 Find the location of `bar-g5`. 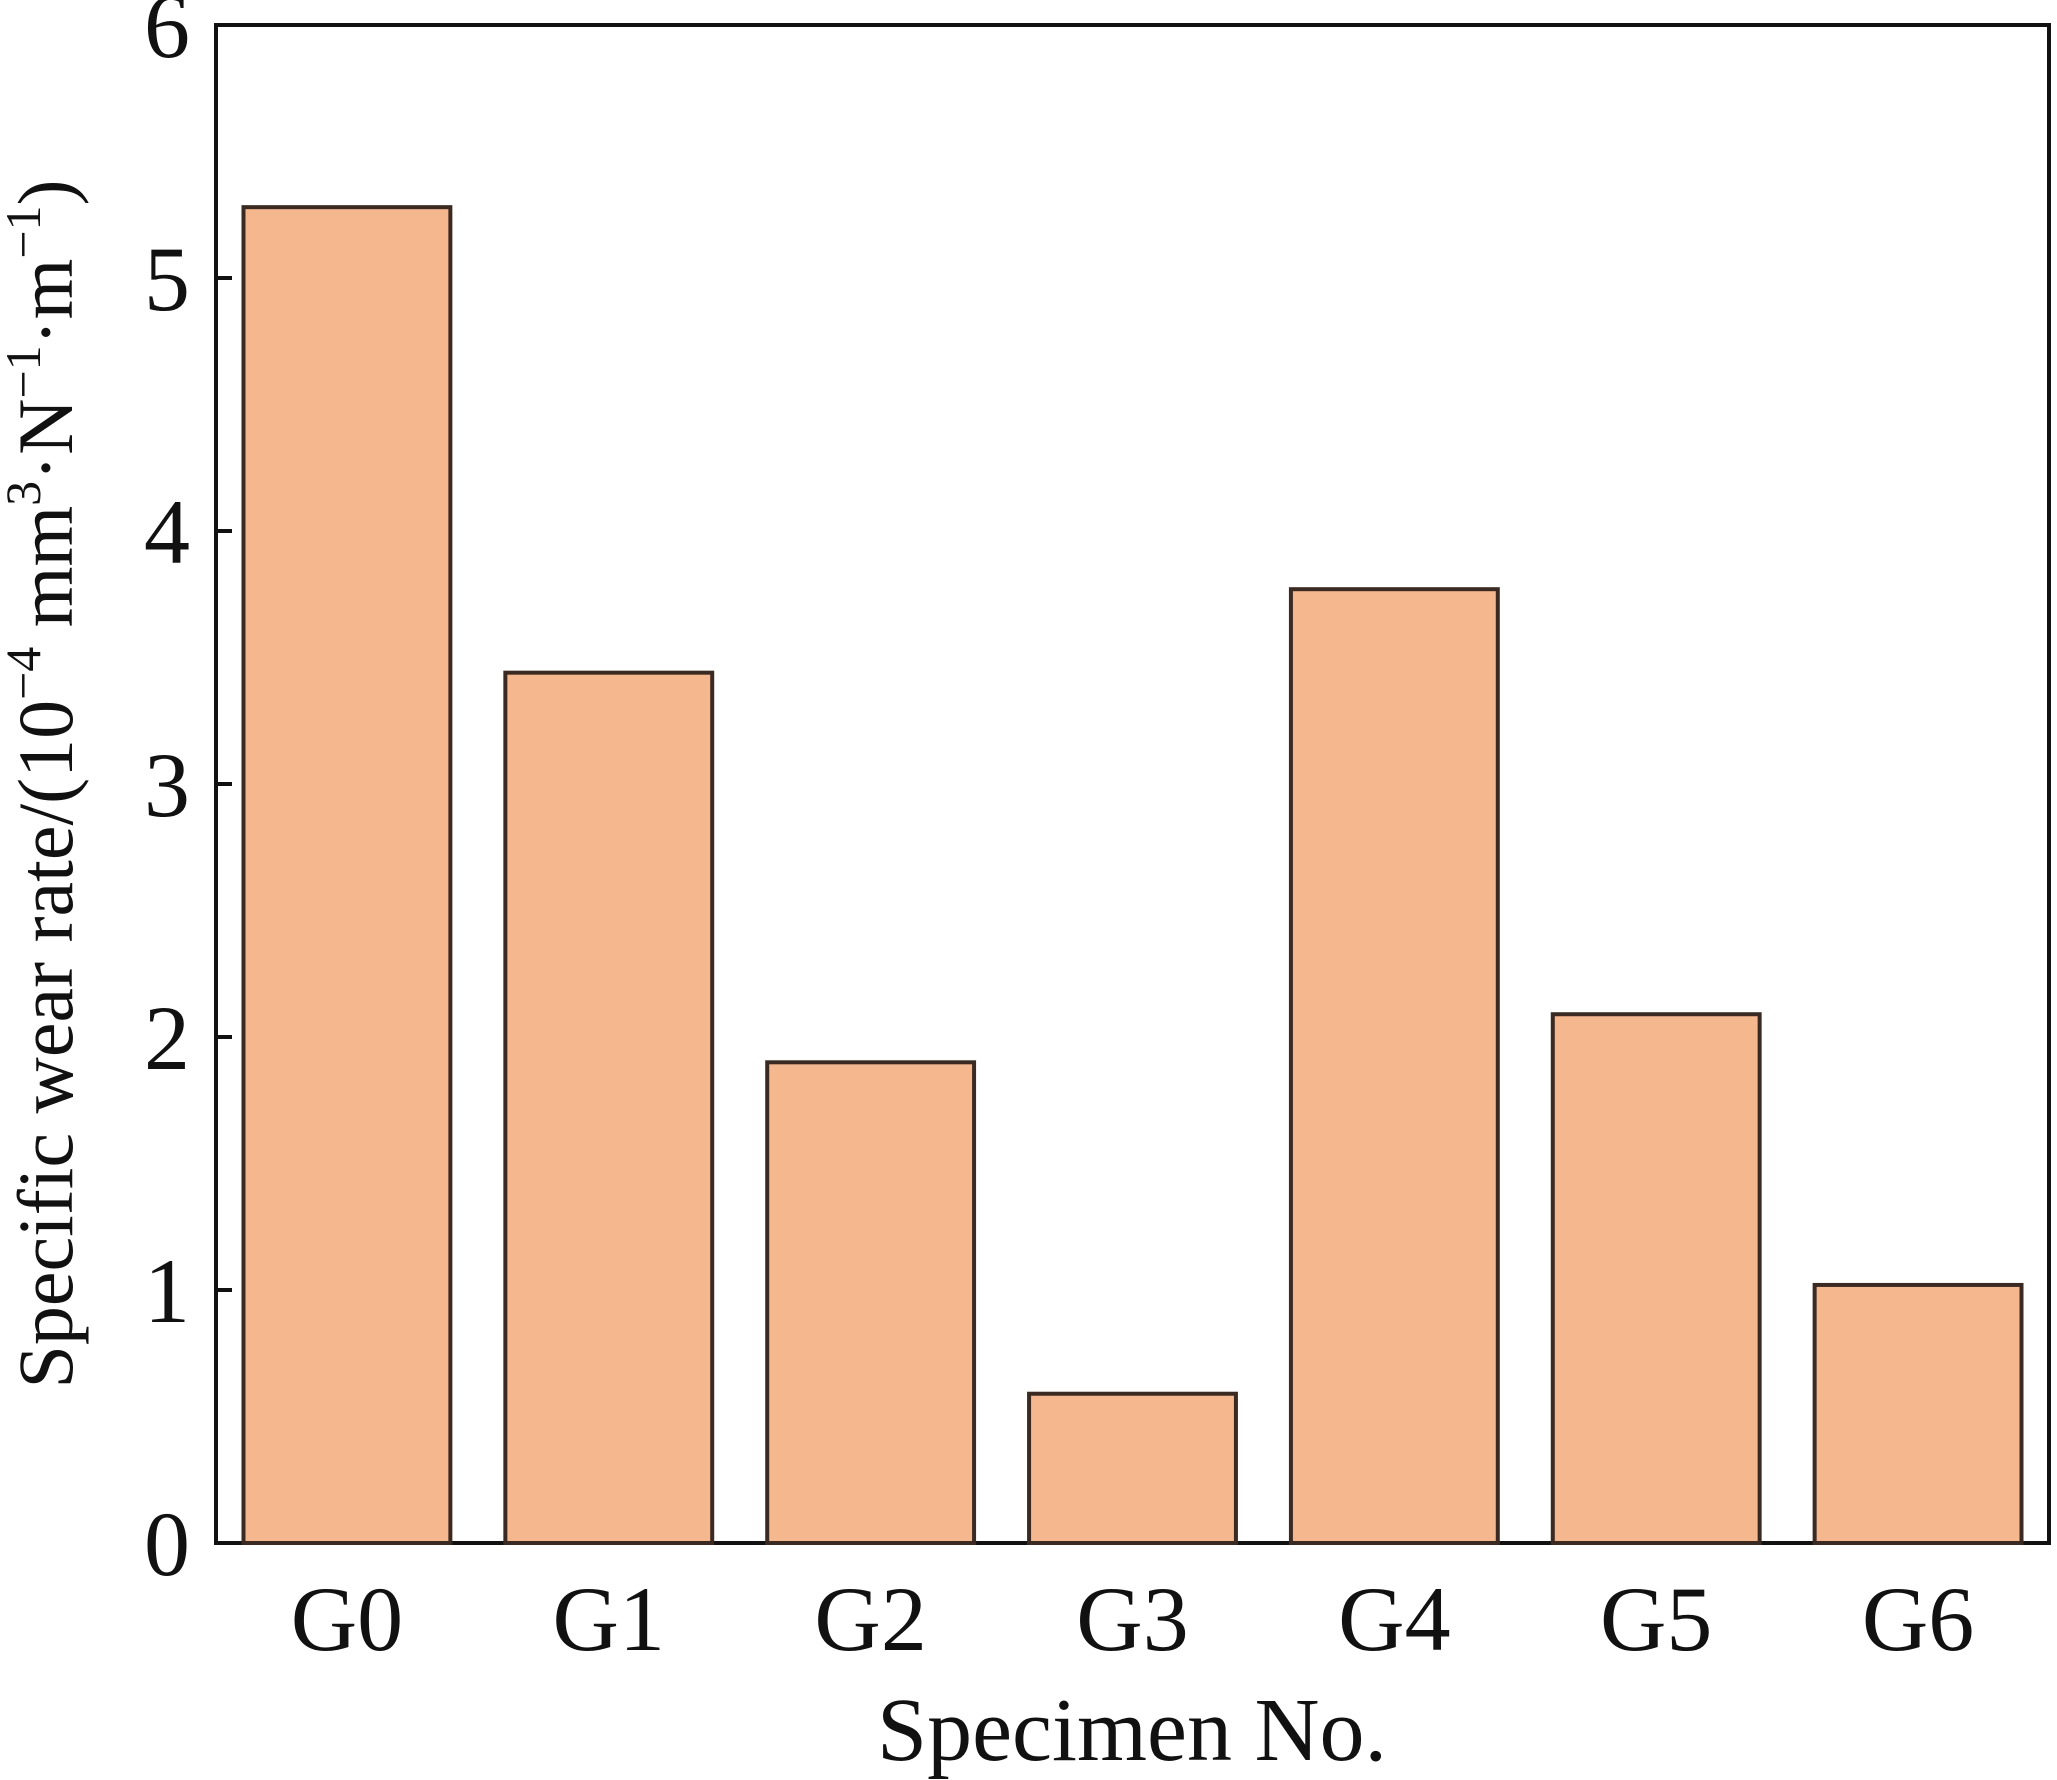

bar-g5 is located at coordinates (1656, 1278).